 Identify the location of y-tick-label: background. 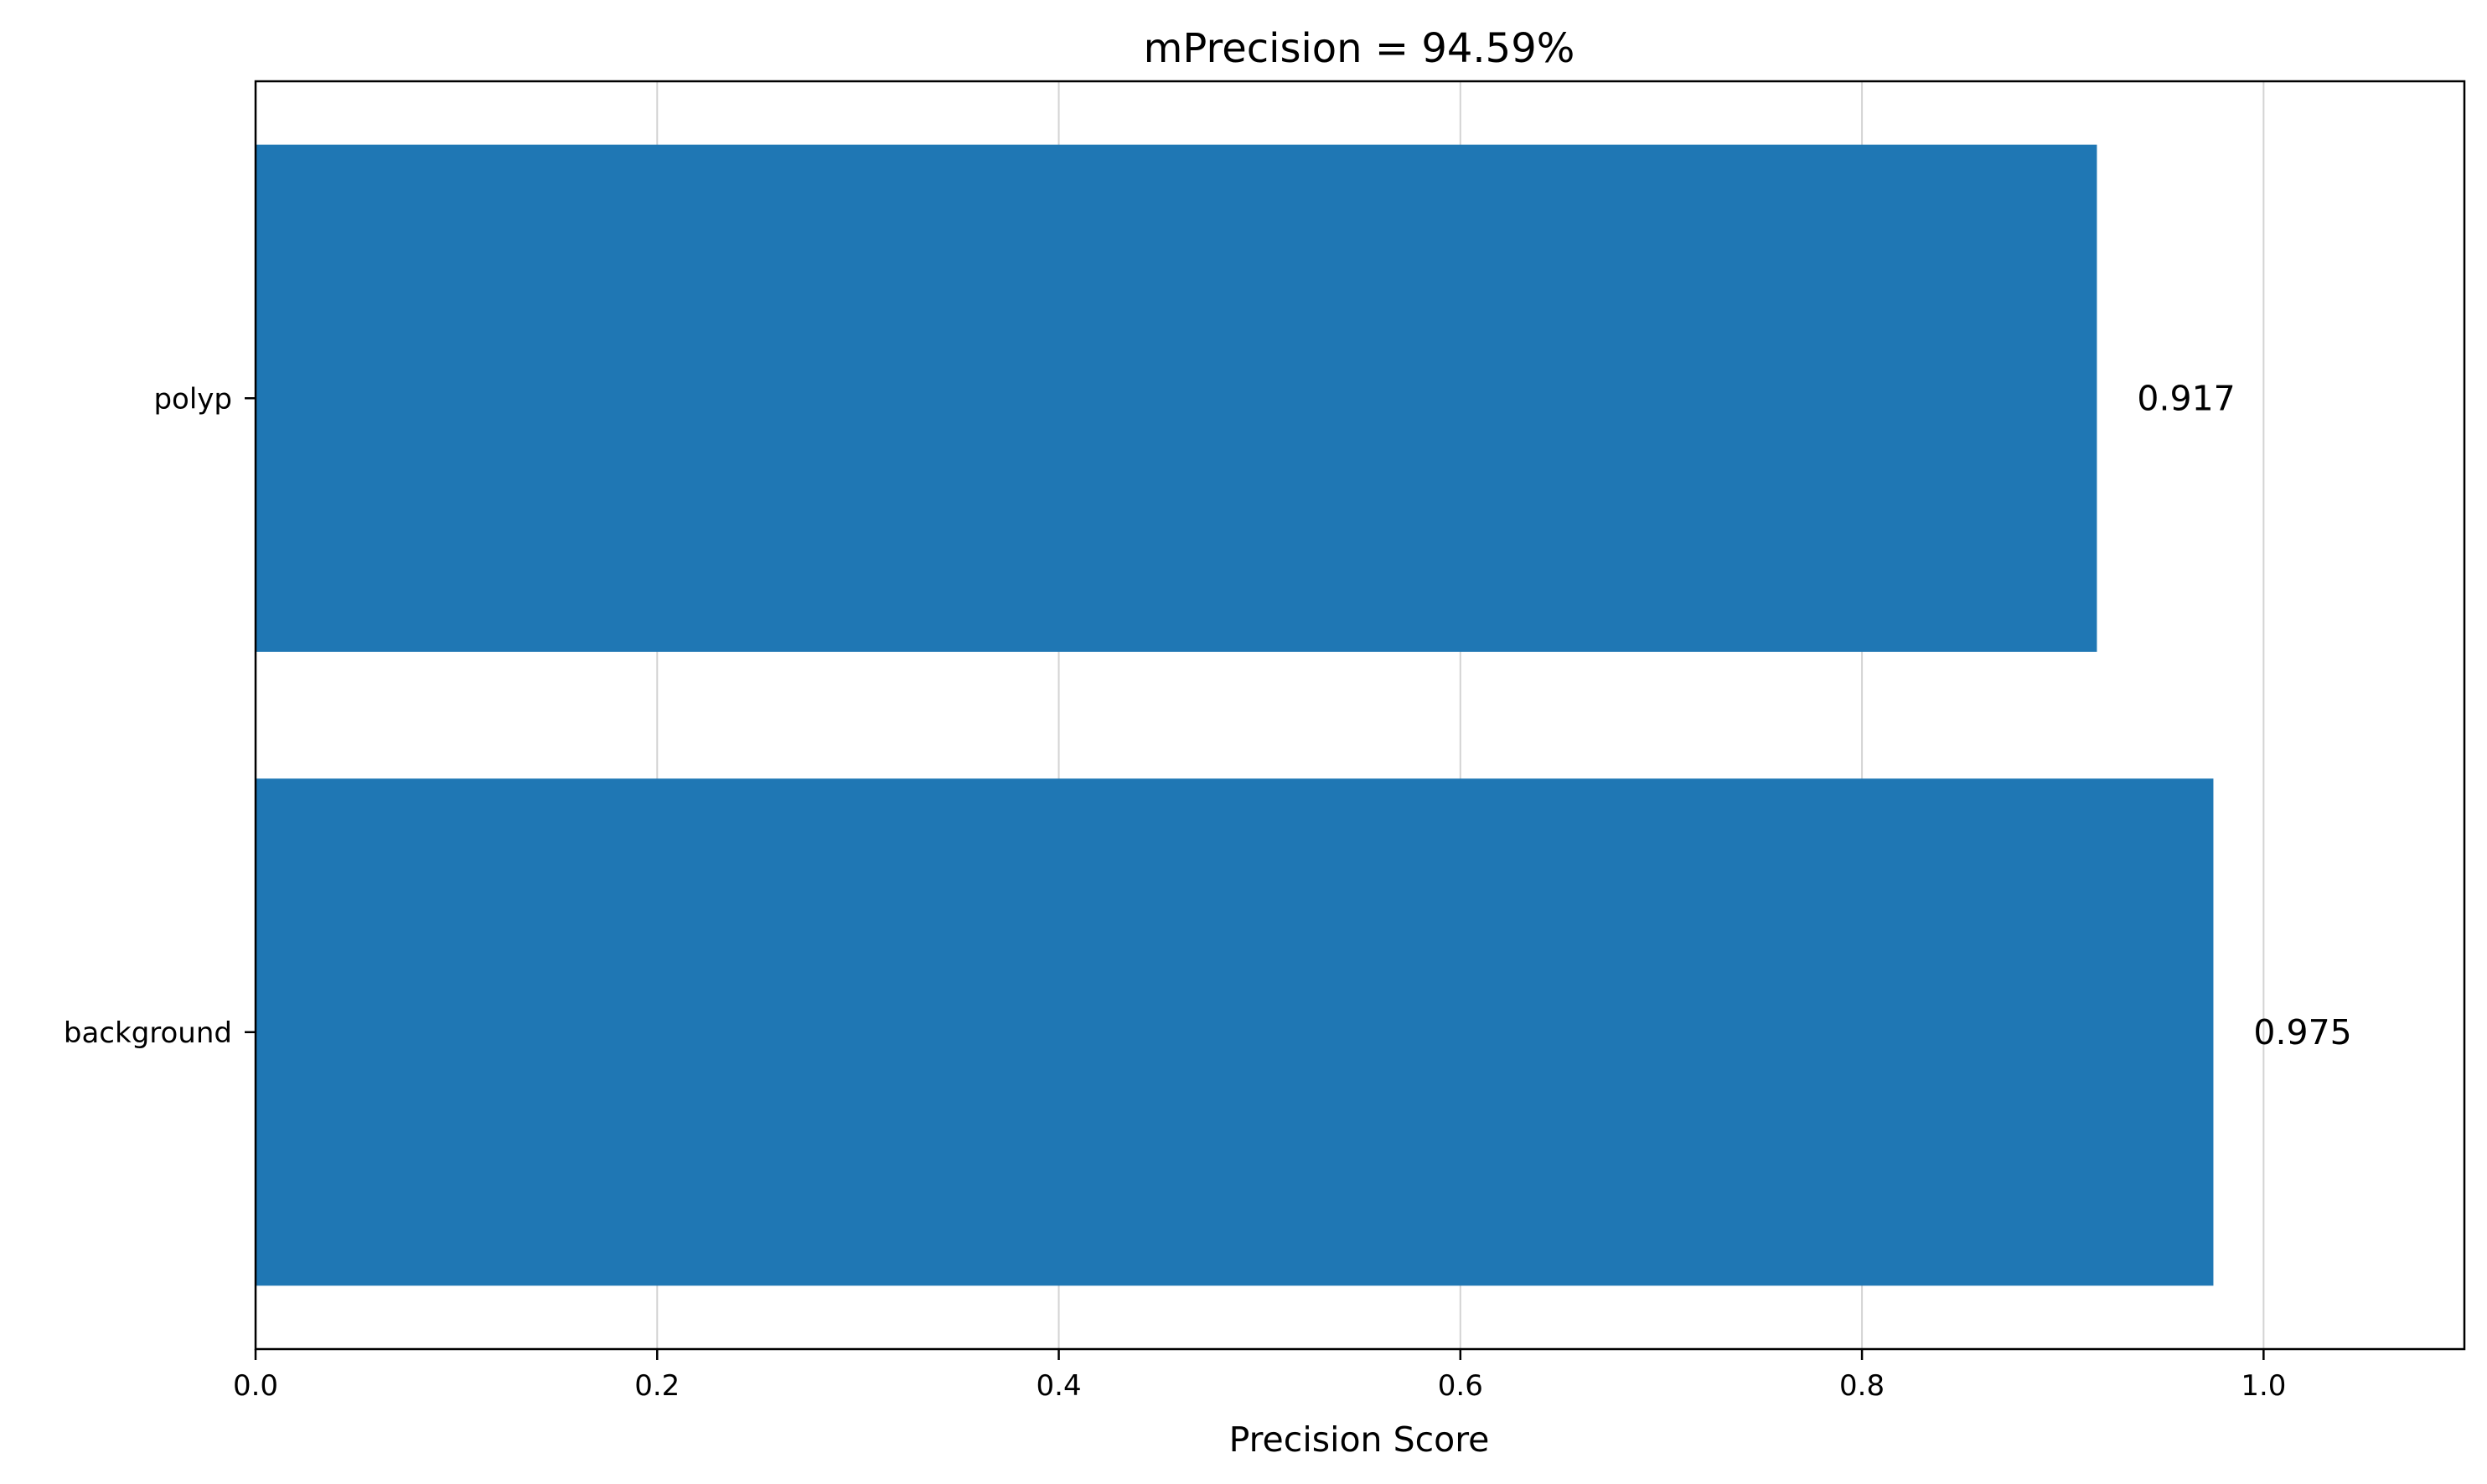
(148, 1033).